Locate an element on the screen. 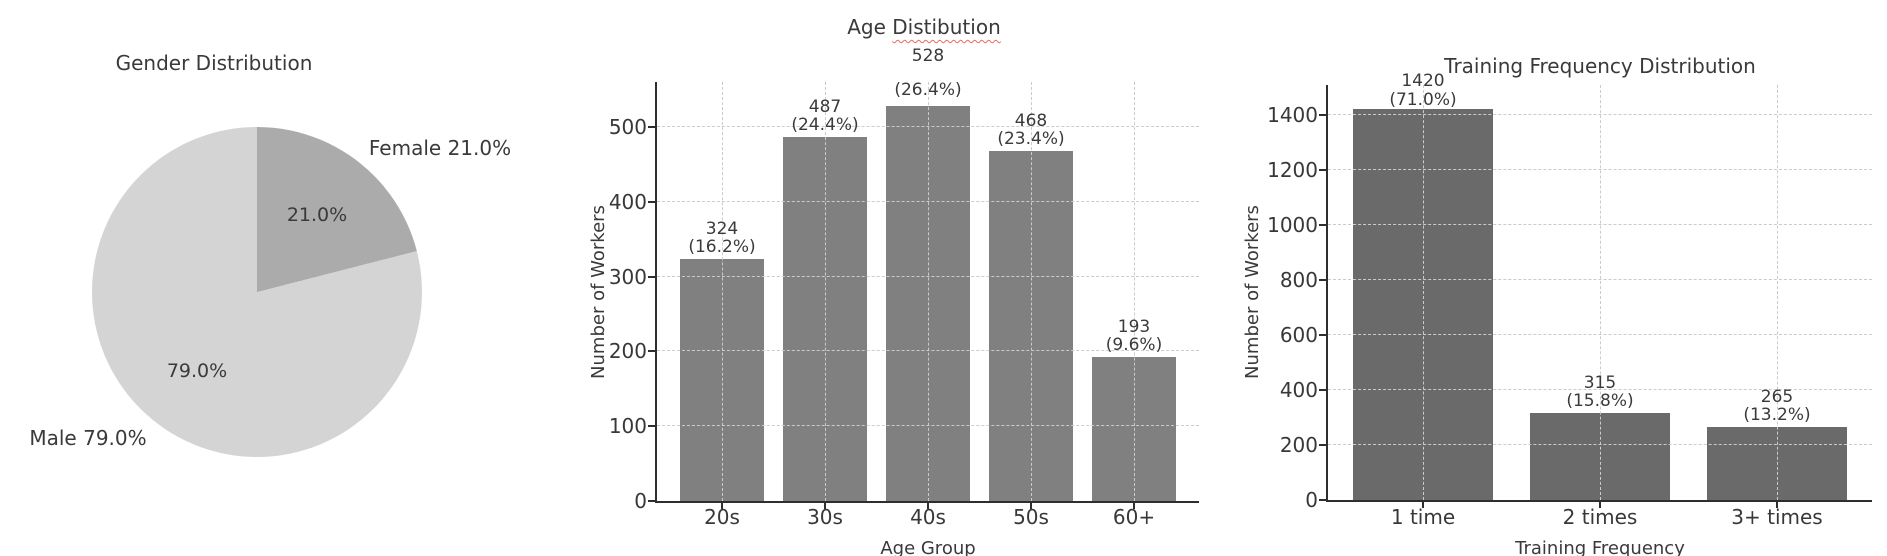  training-ytick-label-1200: 1200 is located at coordinates (1292, 170).